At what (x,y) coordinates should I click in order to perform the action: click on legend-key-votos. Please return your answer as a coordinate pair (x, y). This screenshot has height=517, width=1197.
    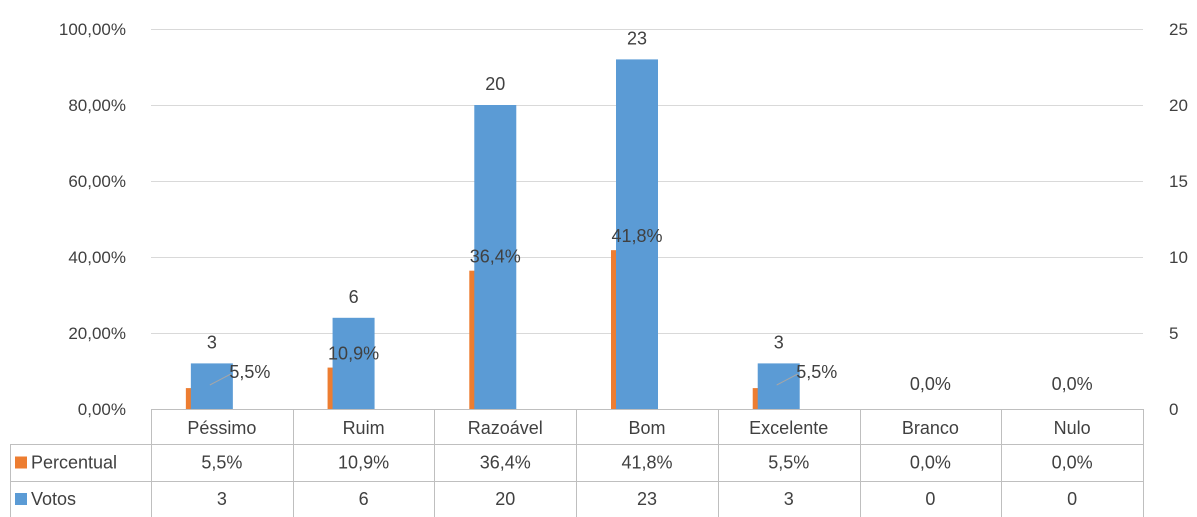
    Looking at the image, I should click on (21, 499).